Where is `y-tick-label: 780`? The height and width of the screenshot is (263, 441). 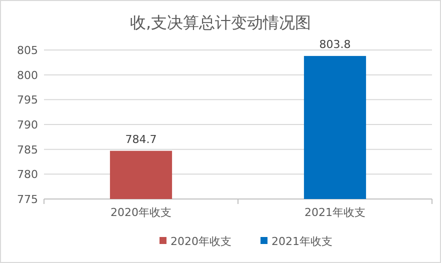 y-tick-label: 780 is located at coordinates (27, 175).